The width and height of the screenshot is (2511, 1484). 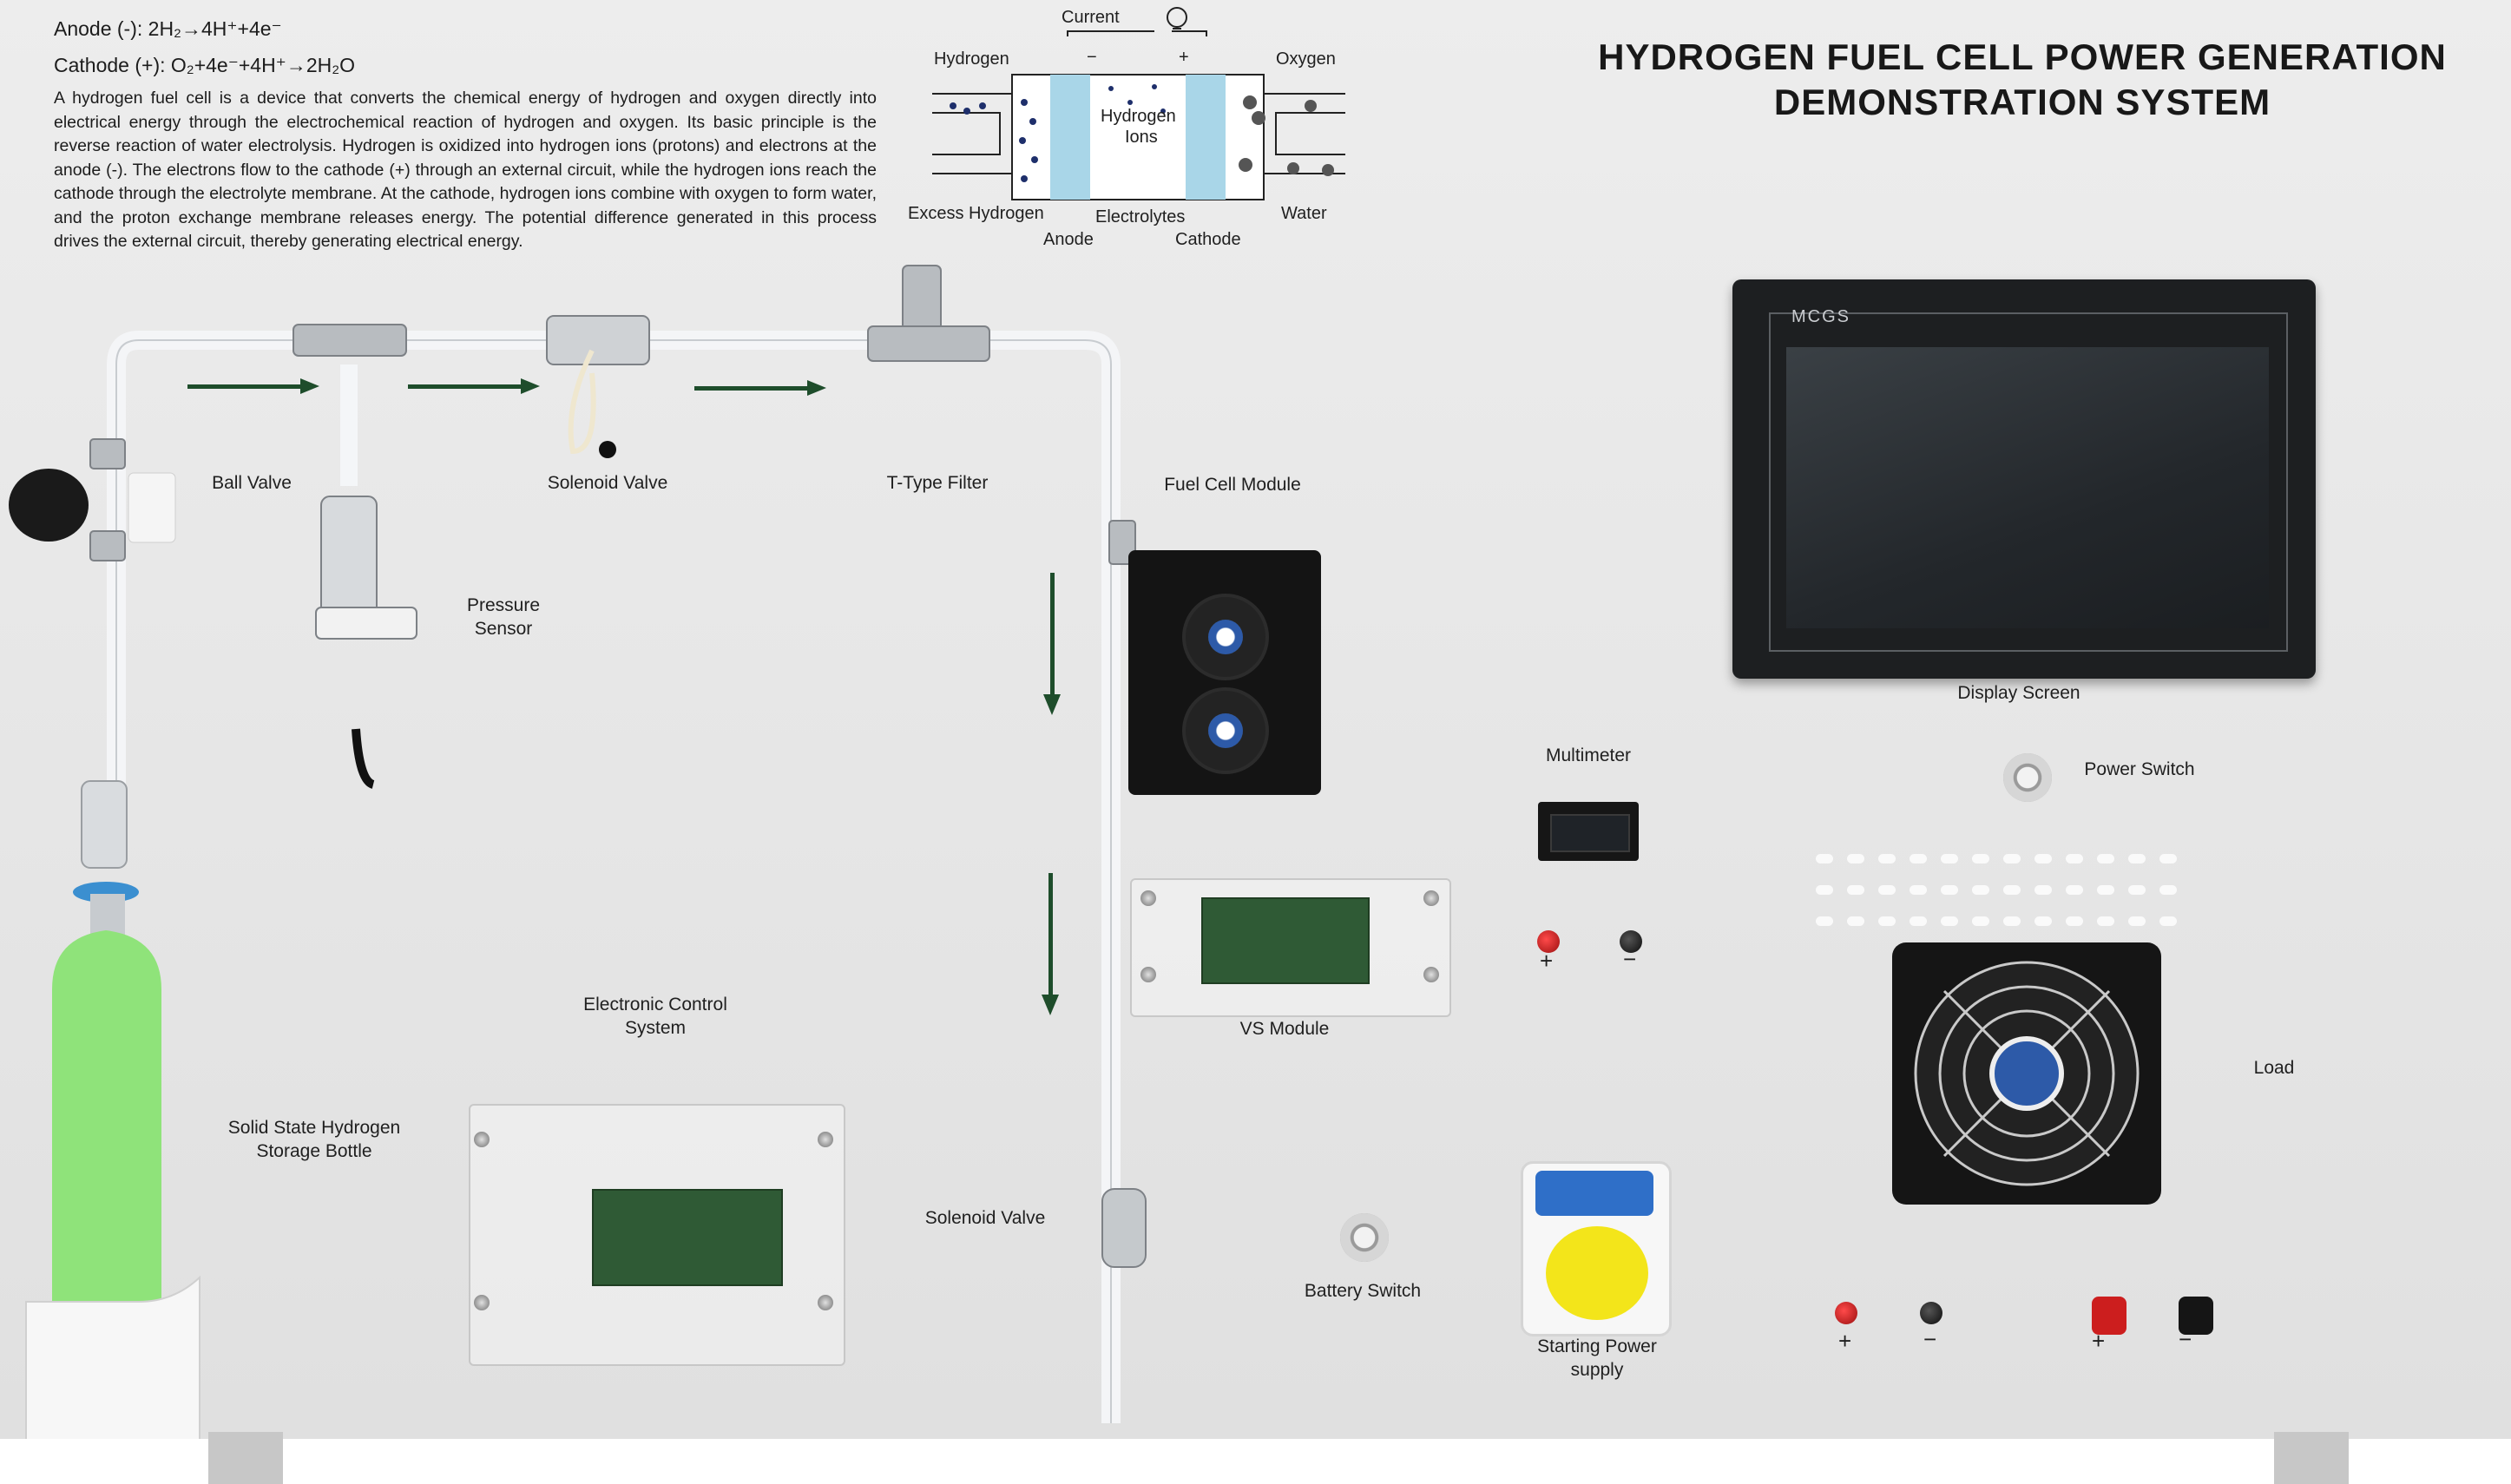 What do you see at coordinates (1225, 730) in the screenshot?
I see `fuel-cell-fan-bottom` at bounding box center [1225, 730].